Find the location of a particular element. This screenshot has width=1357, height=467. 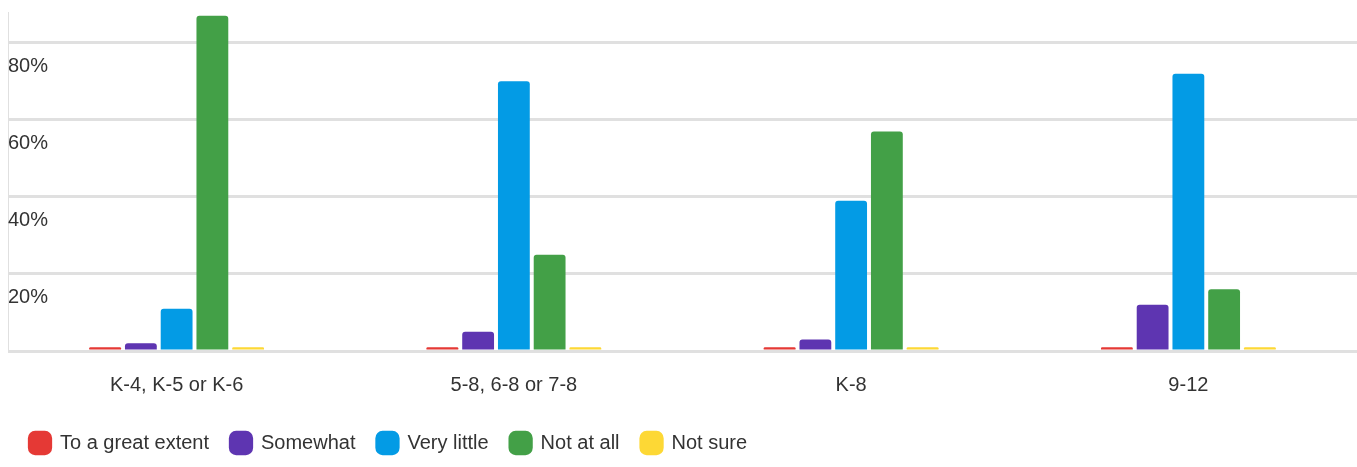

x-tick-label: K-4, K-5 or K-6 is located at coordinates (176, 383).